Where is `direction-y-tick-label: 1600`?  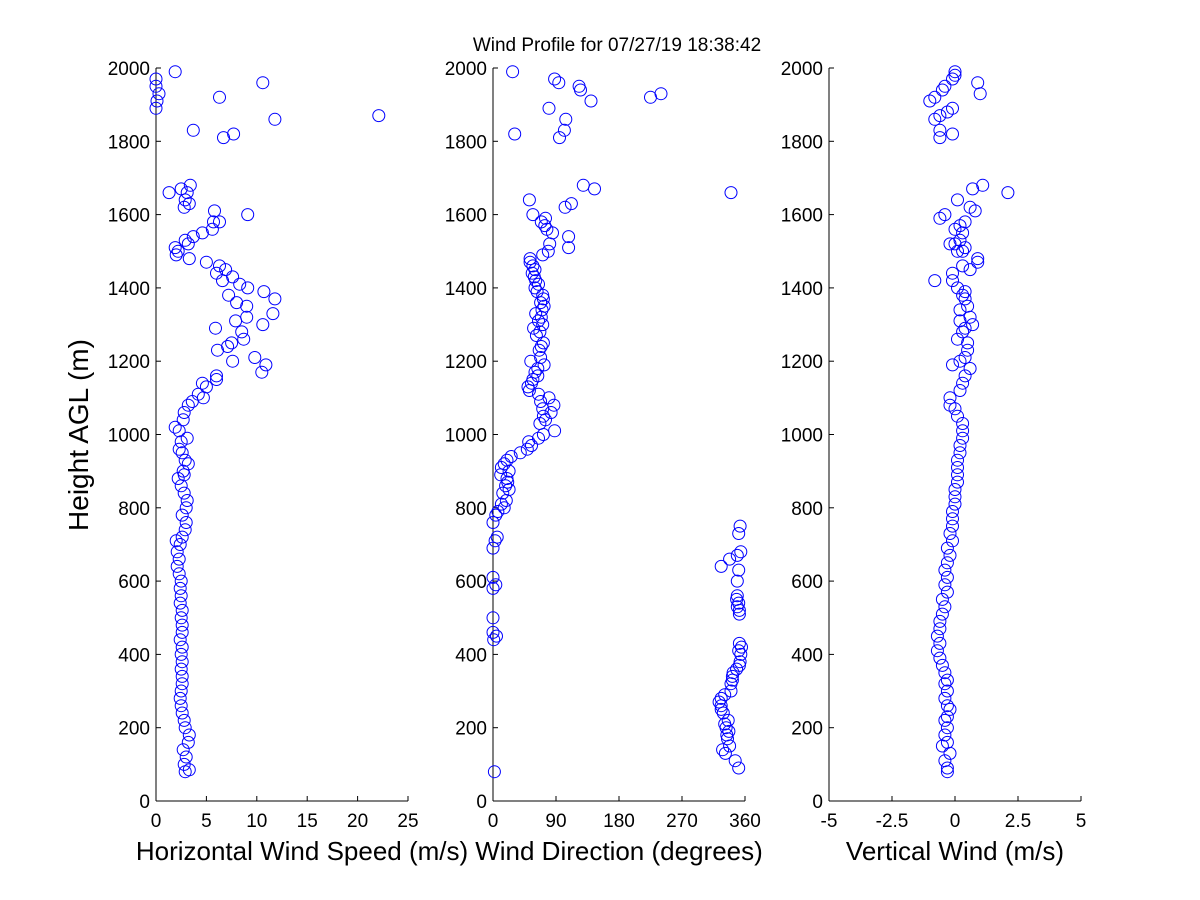 direction-y-tick-label: 1600 is located at coordinates (466, 216).